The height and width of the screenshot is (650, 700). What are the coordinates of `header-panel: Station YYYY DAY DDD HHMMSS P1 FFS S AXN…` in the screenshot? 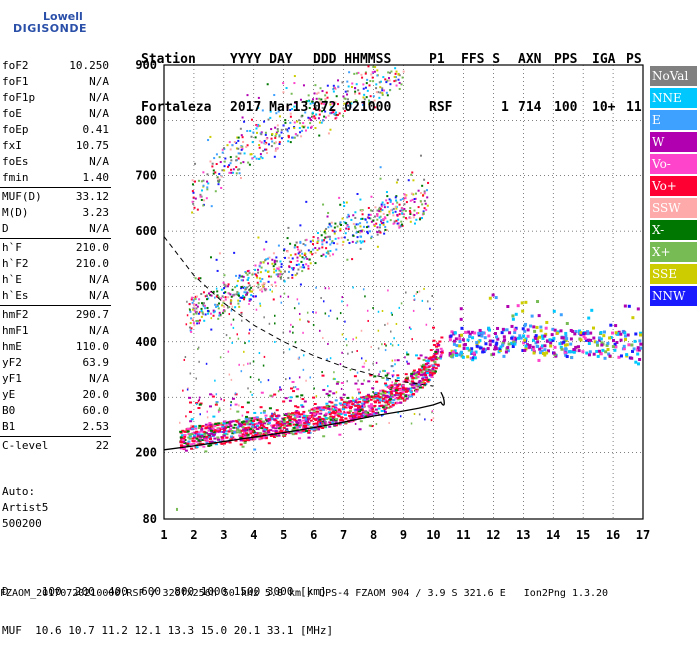 It's located at (411, 76).